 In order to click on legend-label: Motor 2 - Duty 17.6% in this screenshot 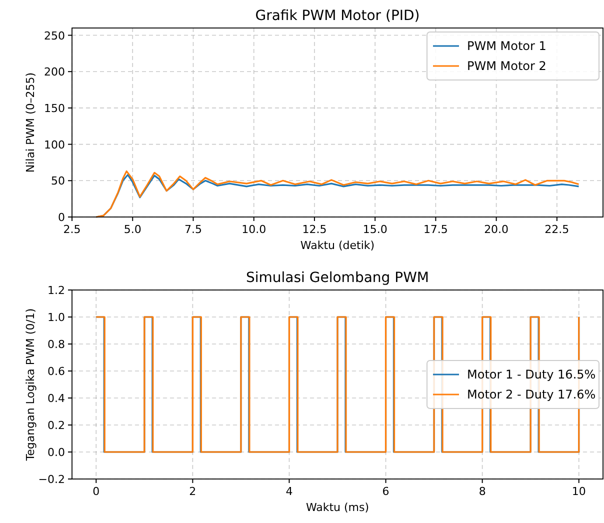, I will do `click(531, 395)`.